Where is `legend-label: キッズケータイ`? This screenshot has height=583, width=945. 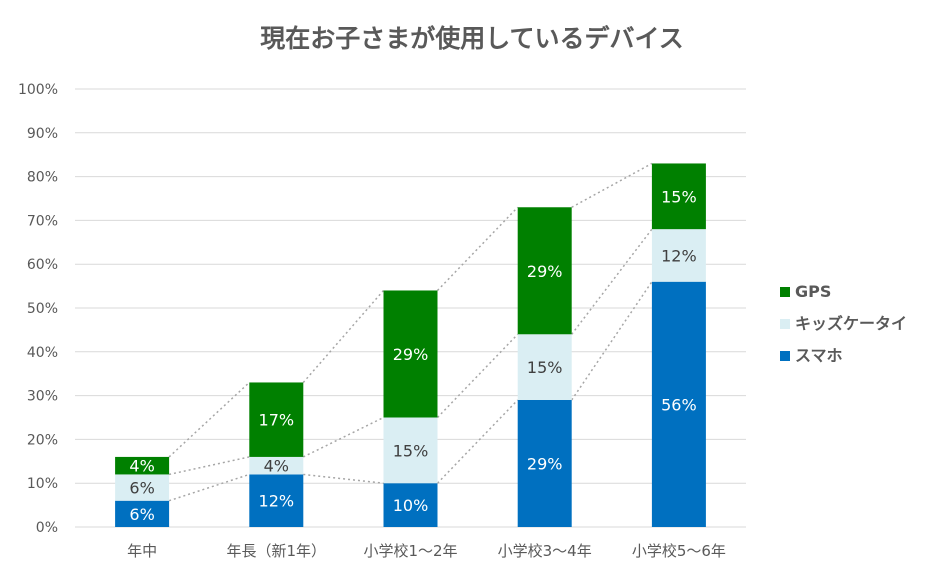 legend-label: キッズケータイ is located at coordinates (851, 323).